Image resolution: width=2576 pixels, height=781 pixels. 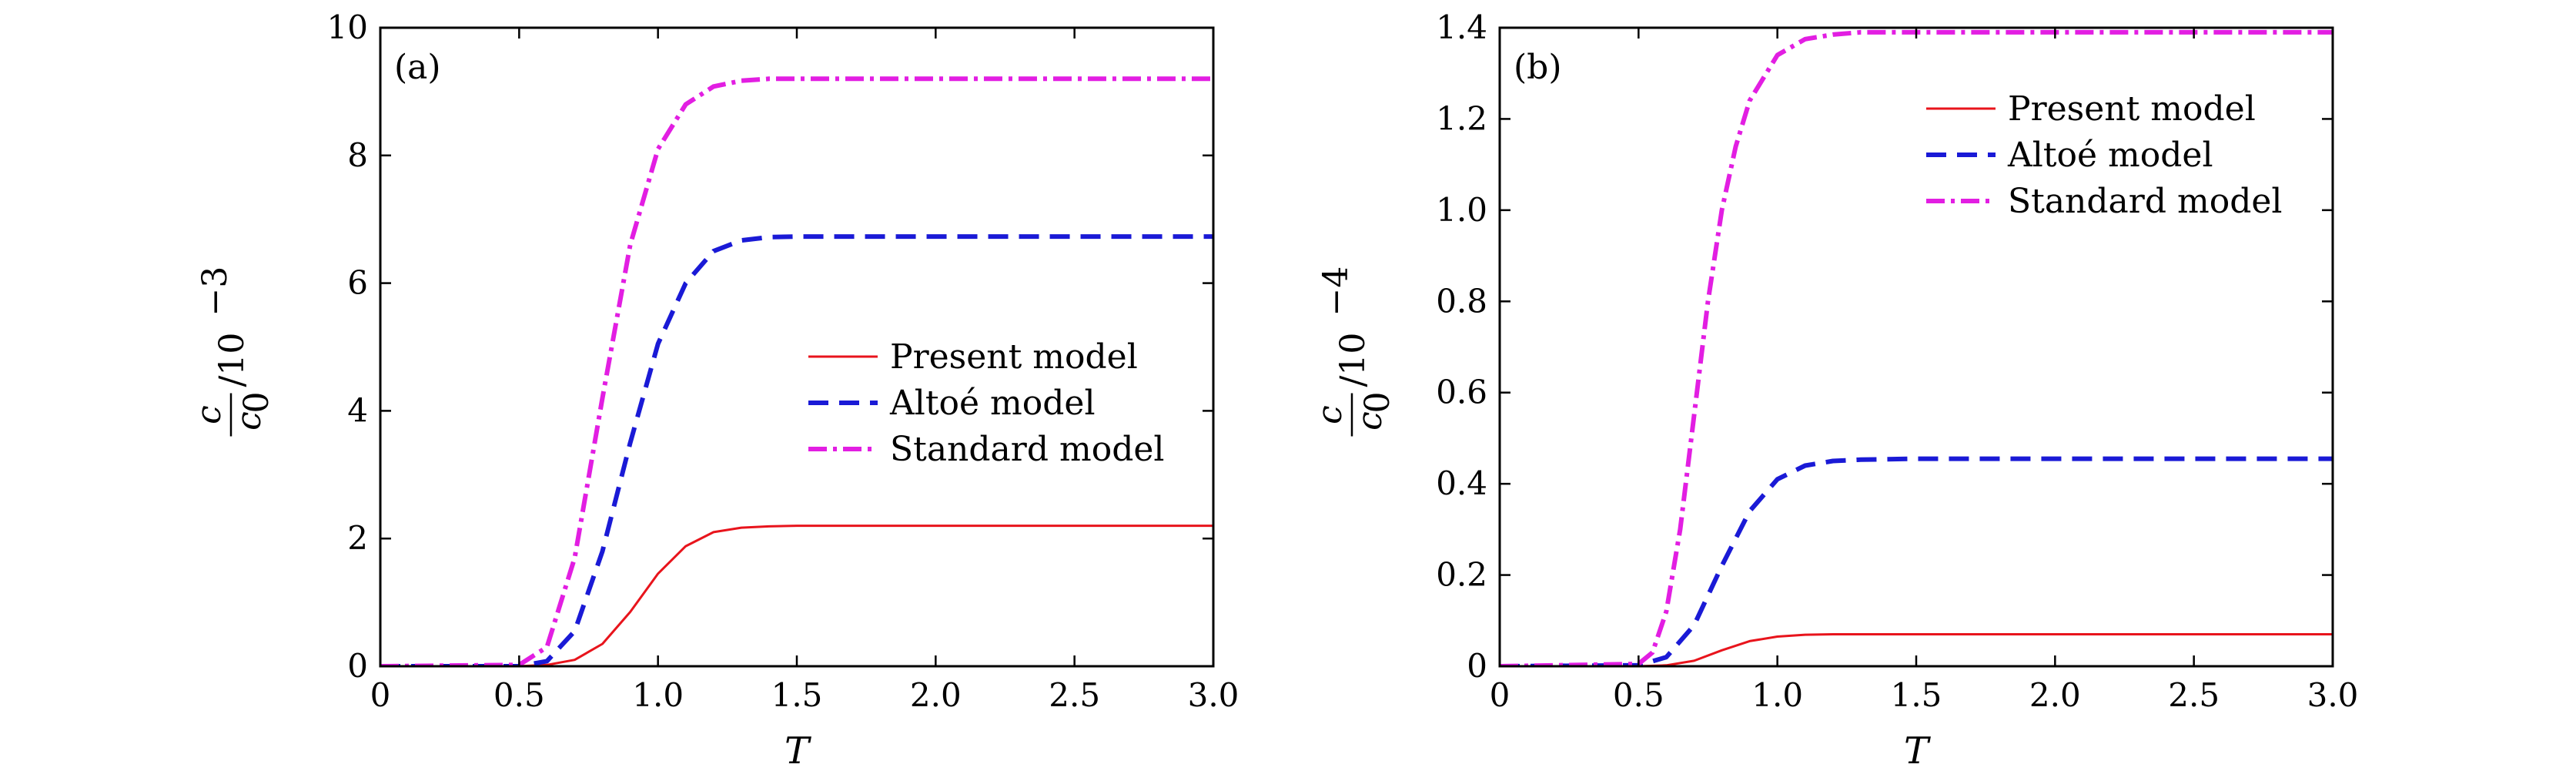 What do you see at coordinates (1462, 118) in the screenshot?
I see `y-tick-label: 1.2` at bounding box center [1462, 118].